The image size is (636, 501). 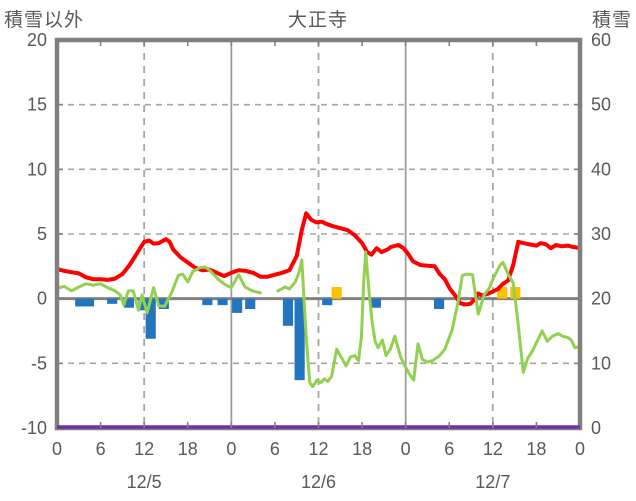 What do you see at coordinates (318, 20) in the screenshot?
I see `chart-title: 大正寺` at bounding box center [318, 20].